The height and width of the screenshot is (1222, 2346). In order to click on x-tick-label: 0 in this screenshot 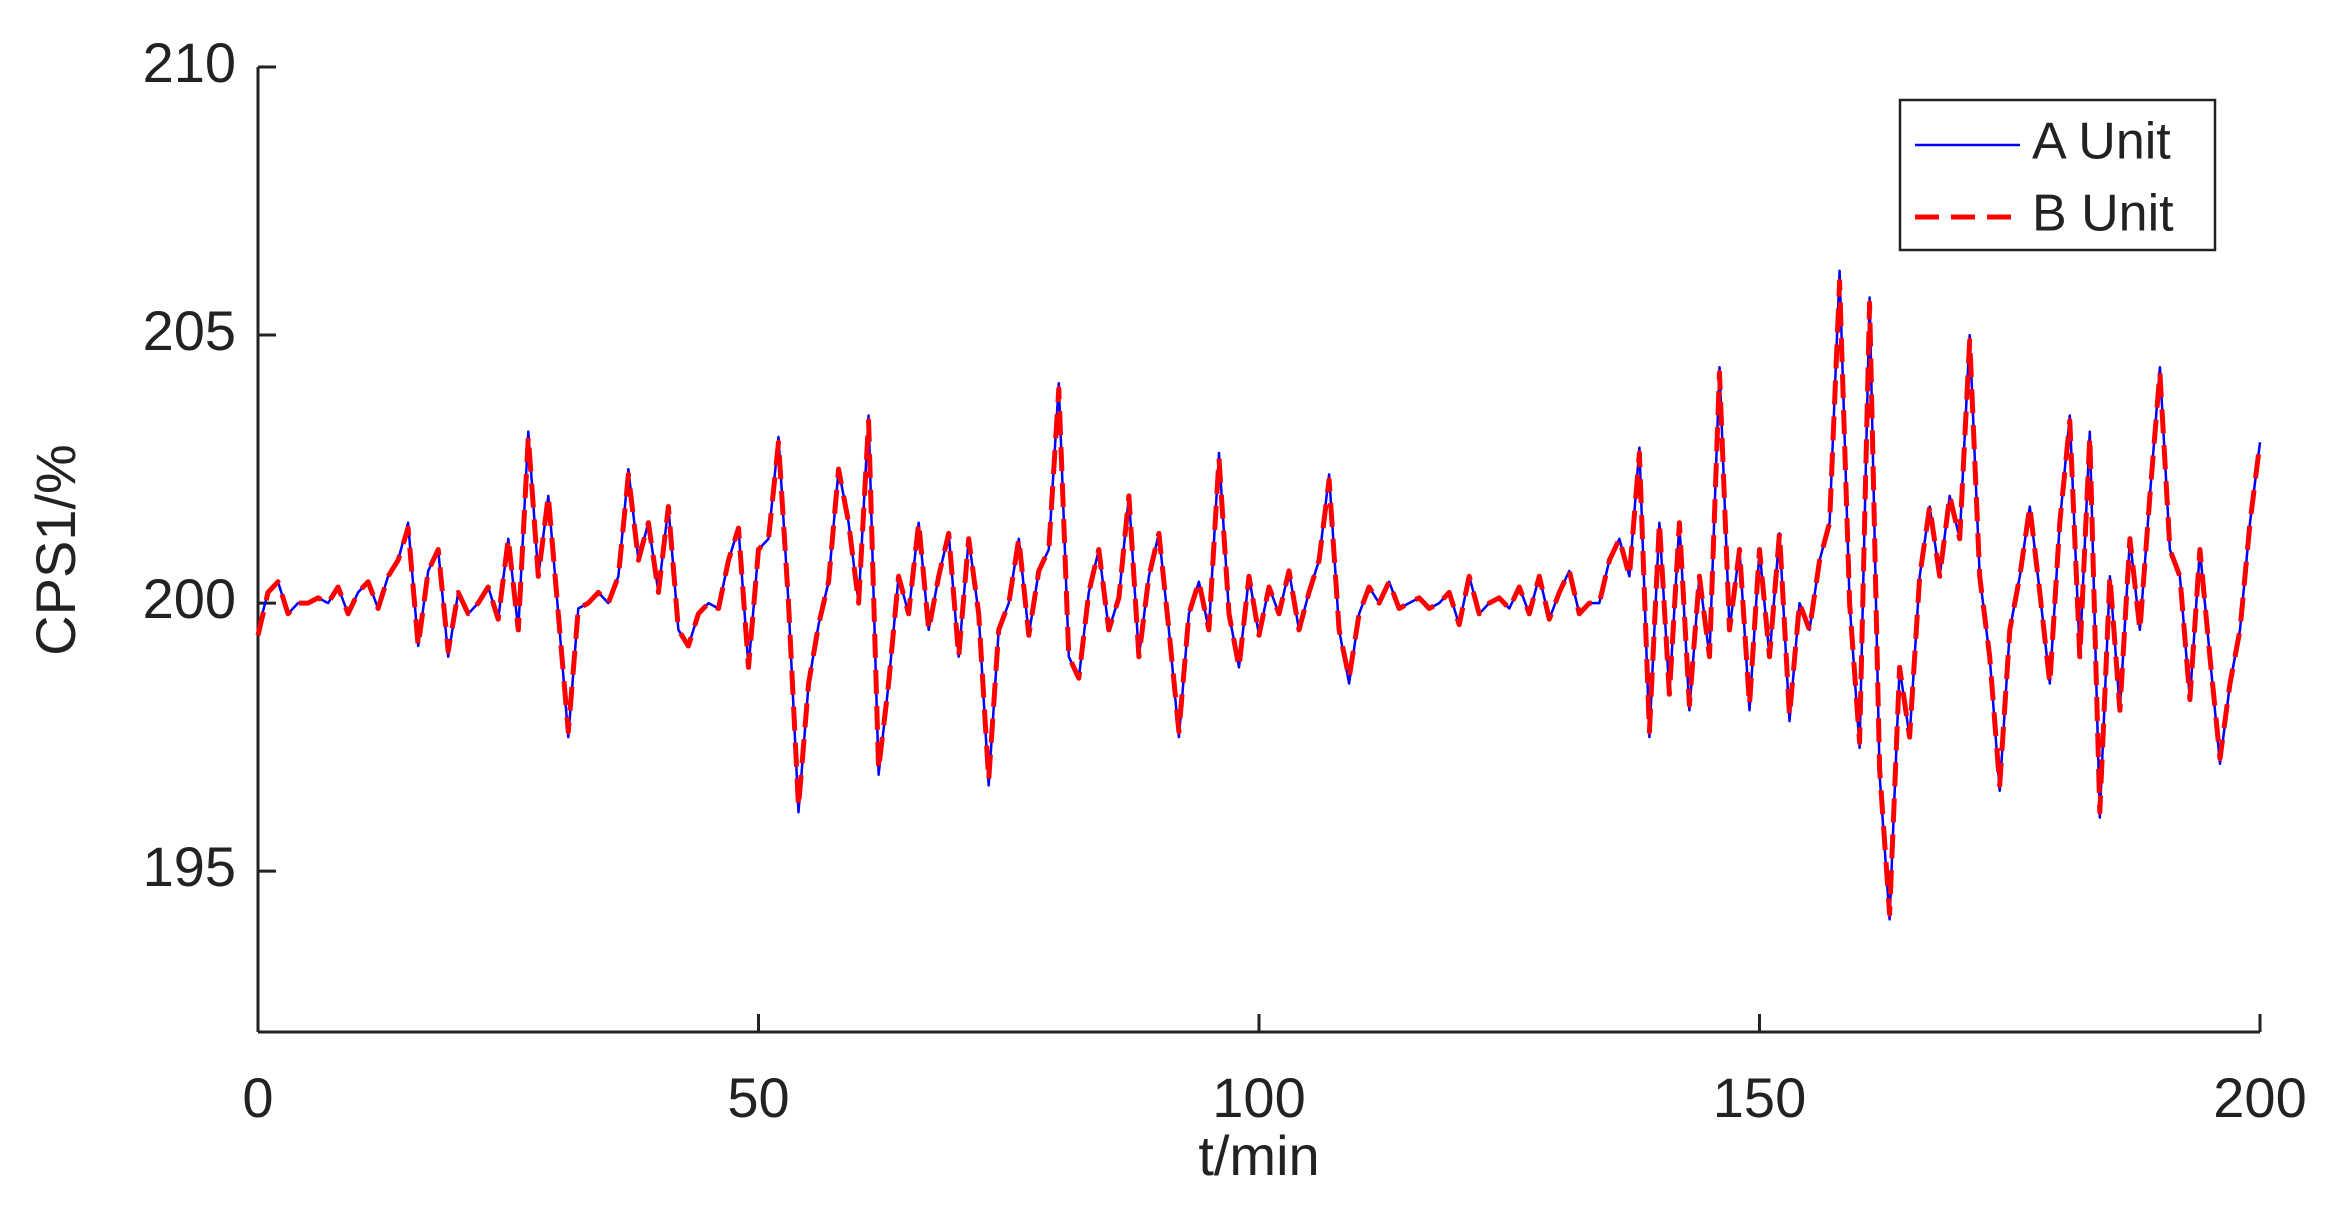, I will do `click(257, 1097)`.